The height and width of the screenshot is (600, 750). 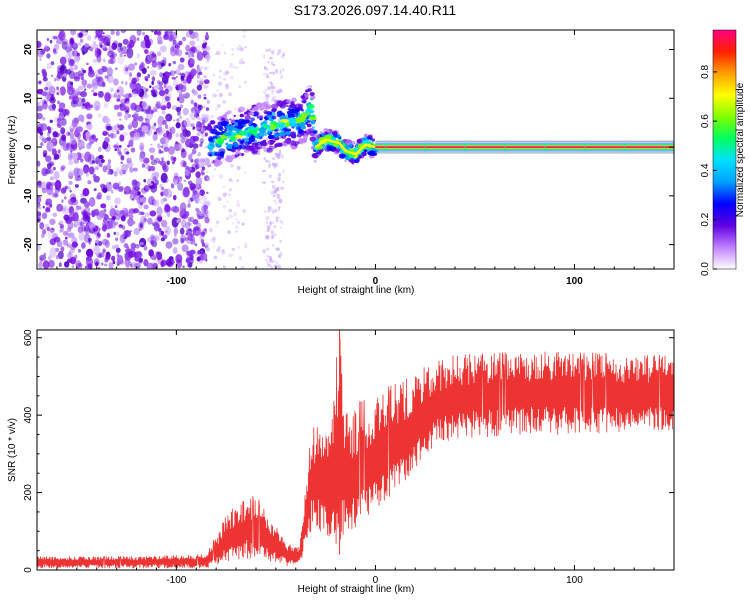 I want to click on hot-spot-blob, so click(x=299, y=120).